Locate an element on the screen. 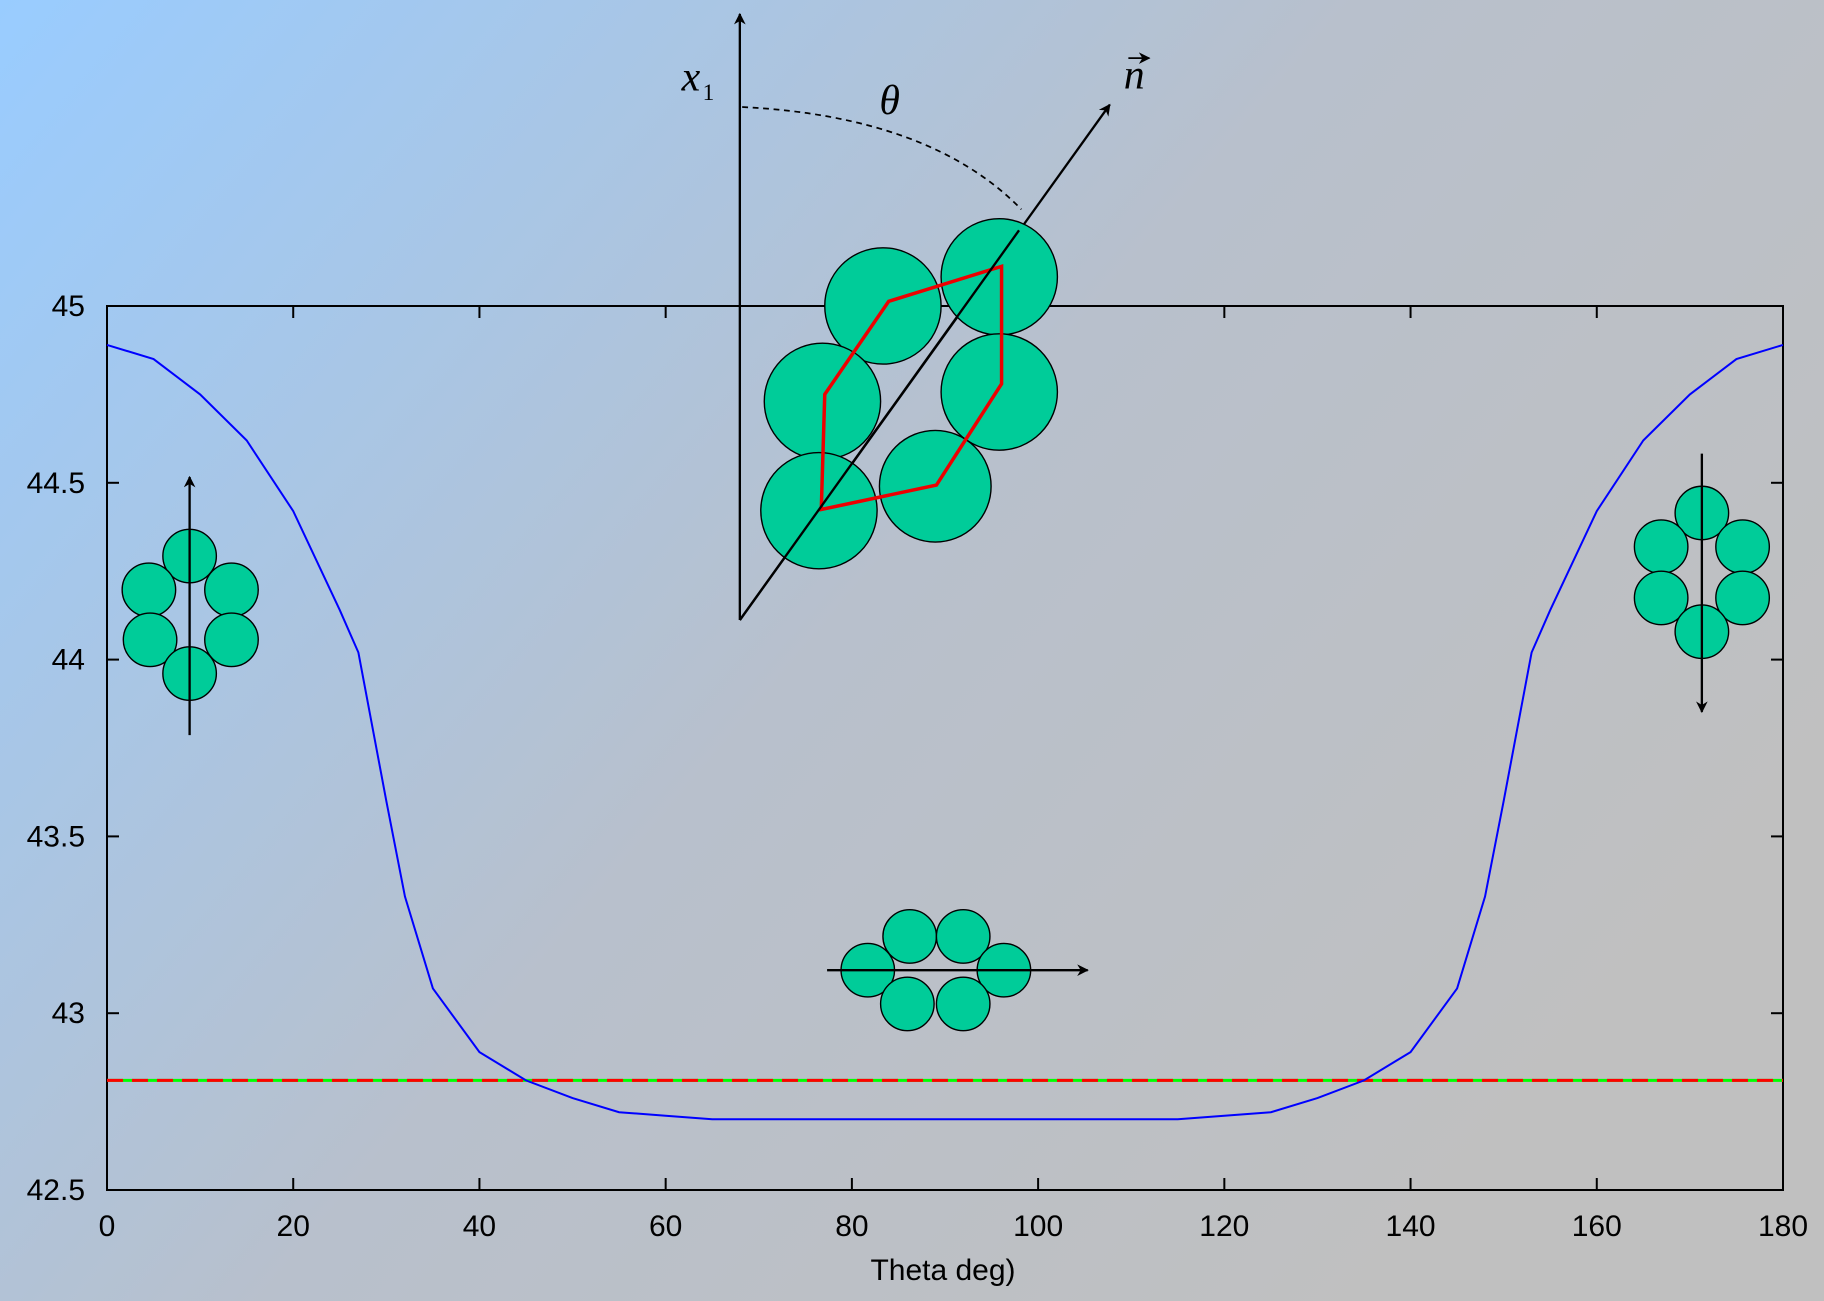  y-tick-label: 44.5 is located at coordinates (56, 483).